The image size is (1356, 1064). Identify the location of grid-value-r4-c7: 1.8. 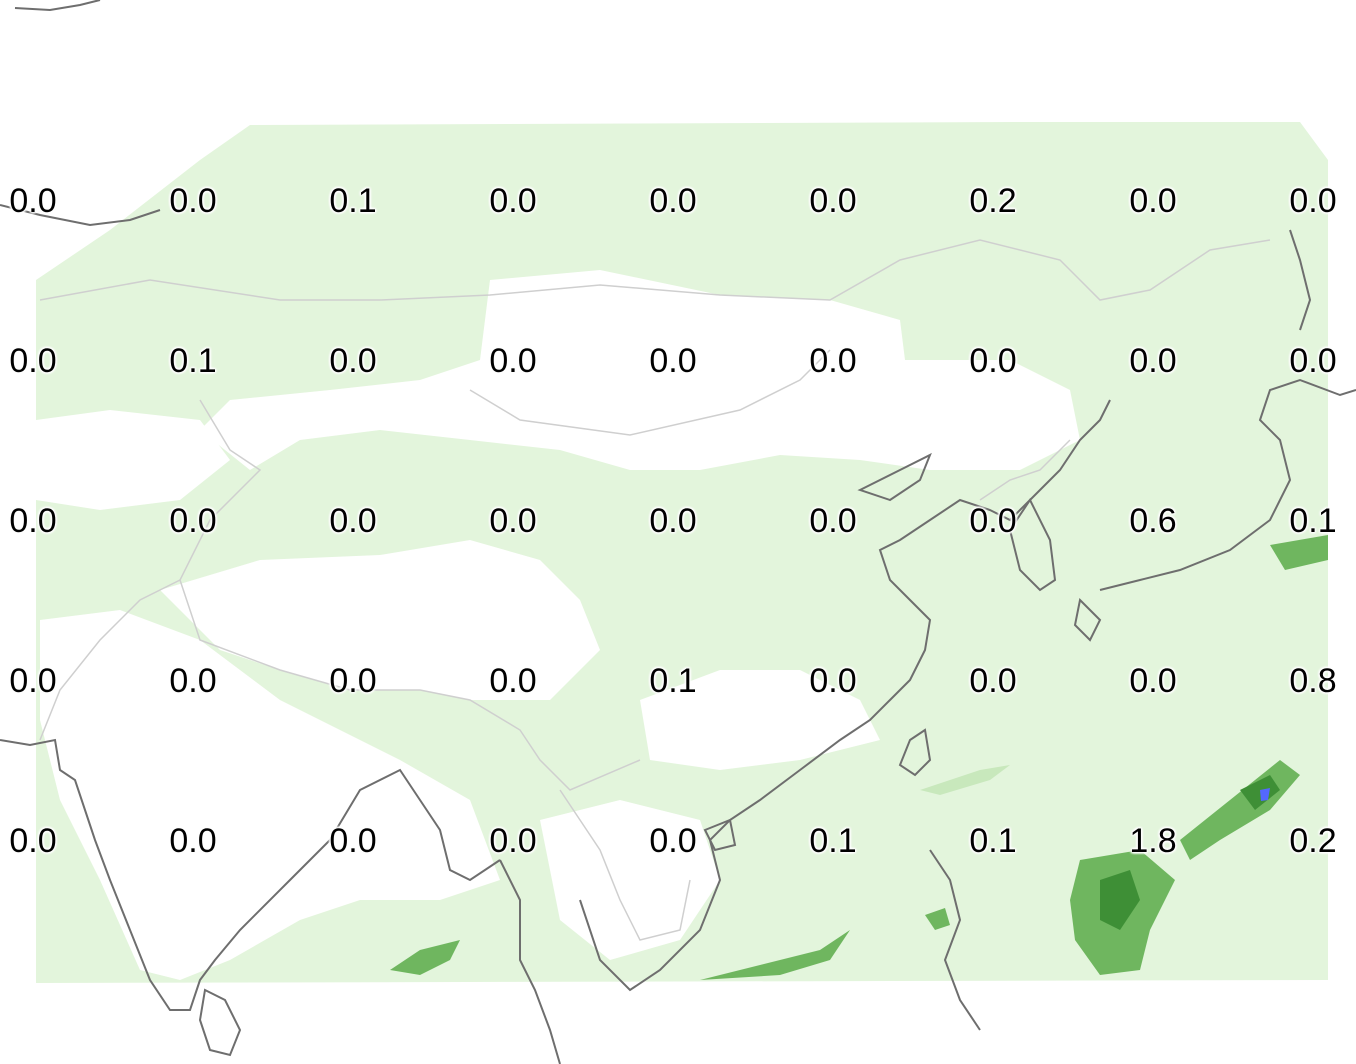
(1153, 841).